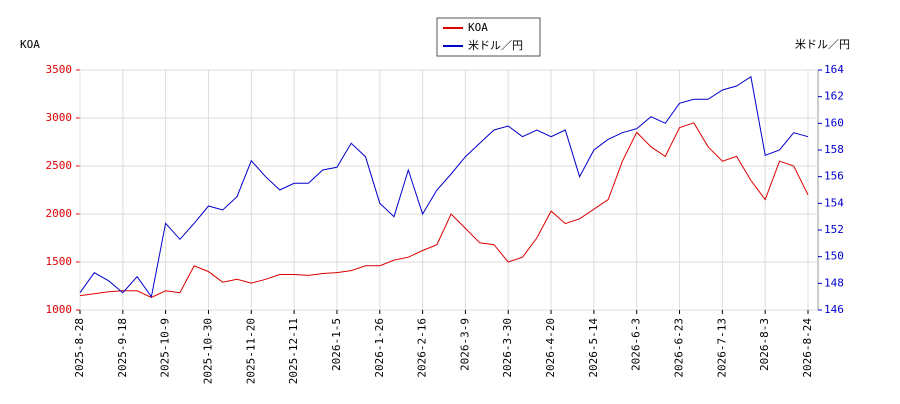  I want to click on y2-tick-label: 158, so click(834, 149).